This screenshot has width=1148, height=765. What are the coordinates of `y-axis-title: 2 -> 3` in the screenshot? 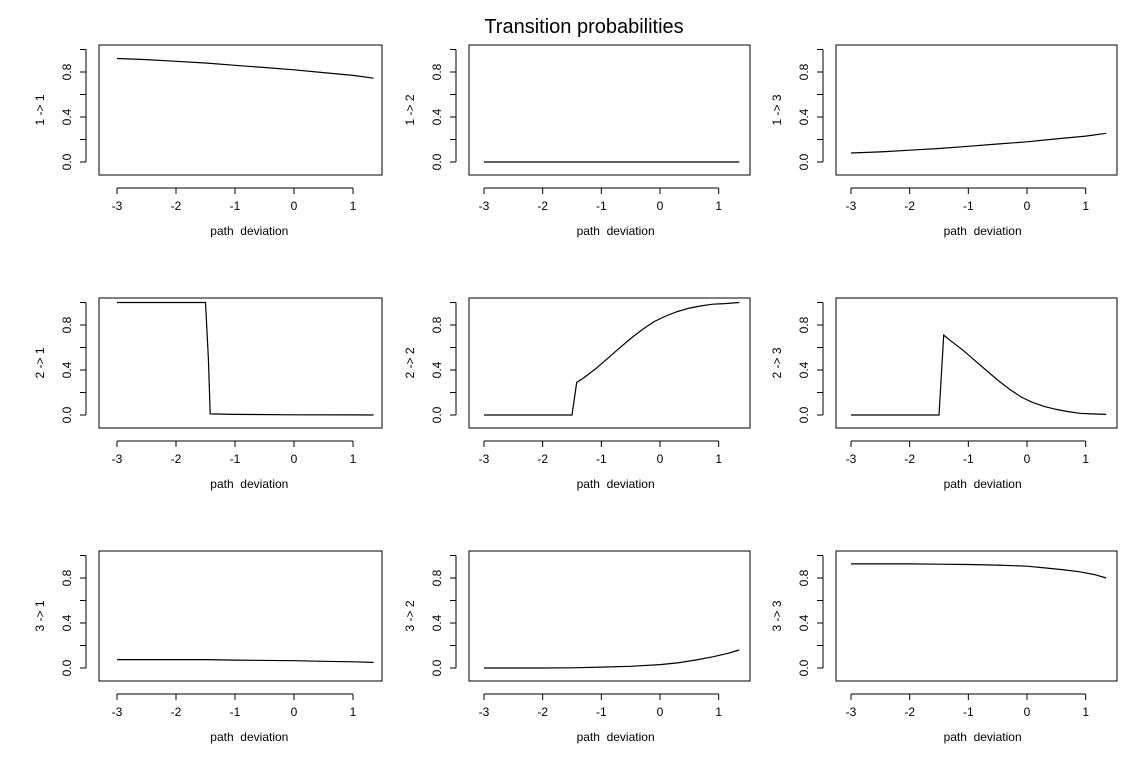 It's located at (777, 362).